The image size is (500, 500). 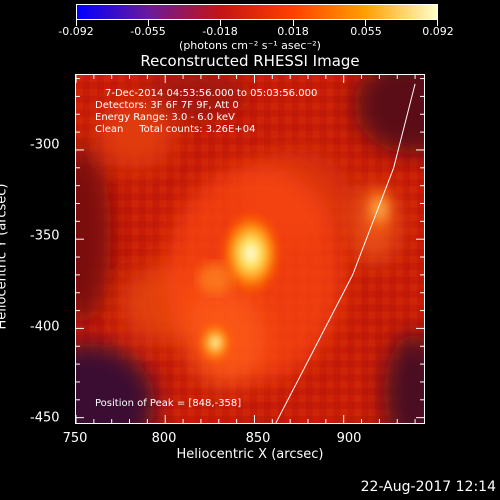 I want to click on time-range: 7-Dec-2014 04:53:56.000 to 05:03:56.000, so click(x=211, y=93).